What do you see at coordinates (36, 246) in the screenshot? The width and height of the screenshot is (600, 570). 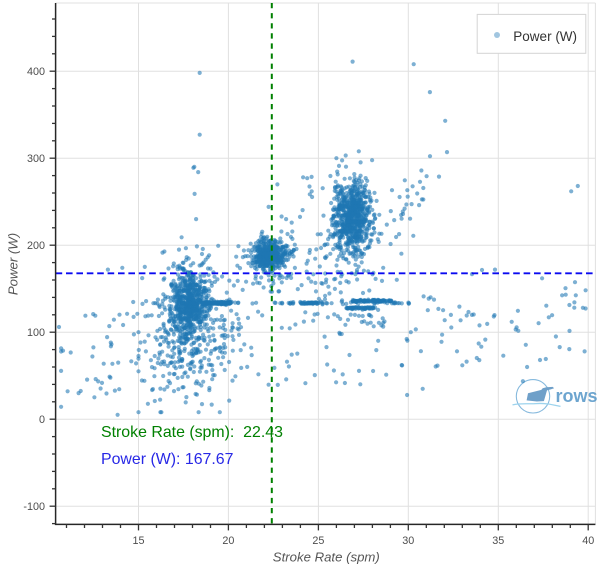 I see `svg-text: 200` at bounding box center [36, 246].